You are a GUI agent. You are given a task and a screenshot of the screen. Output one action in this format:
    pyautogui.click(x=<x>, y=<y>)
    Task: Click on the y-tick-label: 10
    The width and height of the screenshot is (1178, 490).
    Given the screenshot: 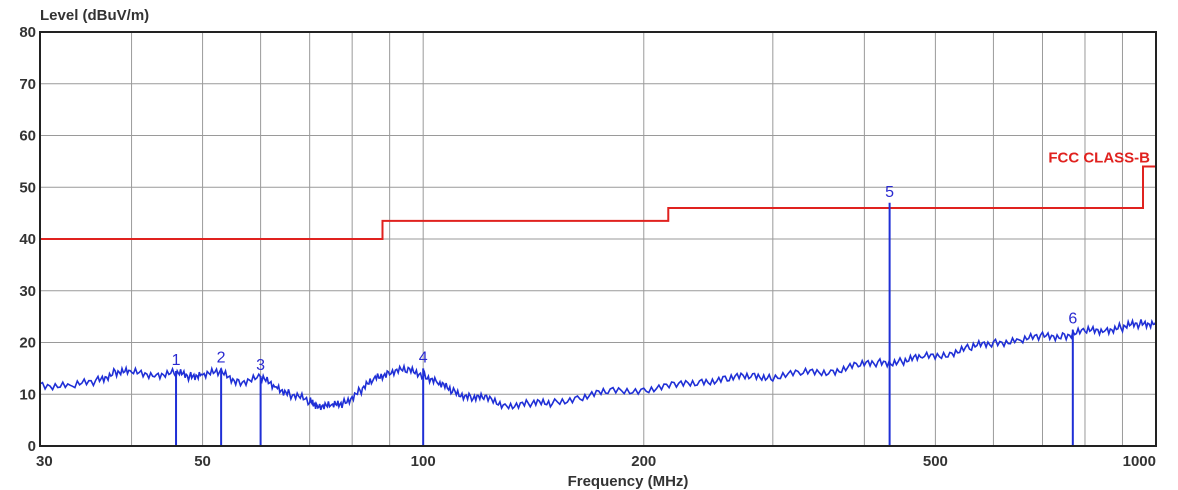 What is the action you would take?
    pyautogui.click(x=27, y=394)
    